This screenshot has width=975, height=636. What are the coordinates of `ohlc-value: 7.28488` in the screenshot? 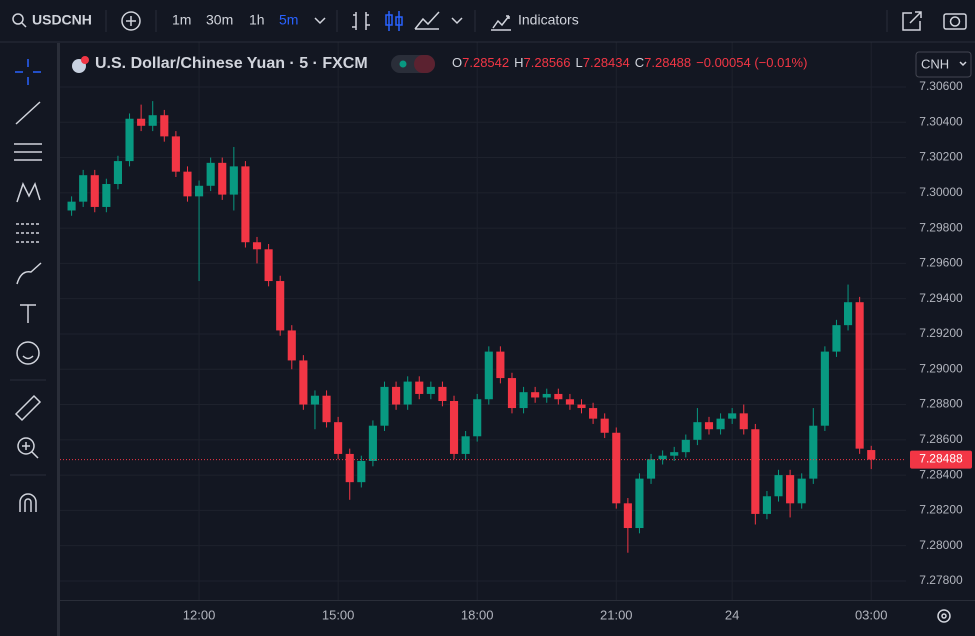 It's located at (667, 62).